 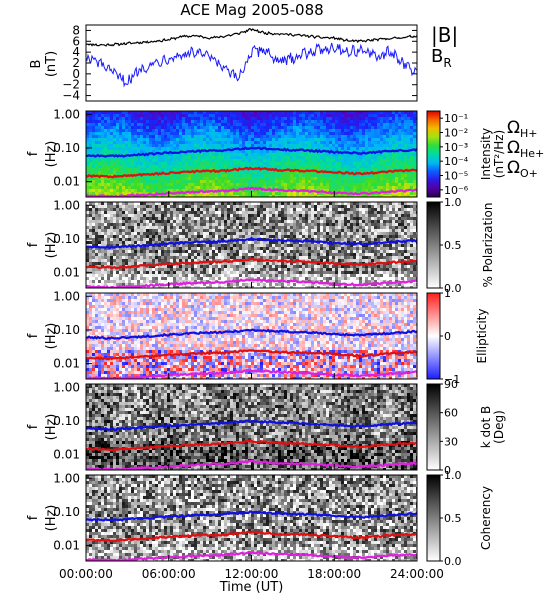 I want to click on time-tick-label: 00:00:00, so click(x=86, y=574).